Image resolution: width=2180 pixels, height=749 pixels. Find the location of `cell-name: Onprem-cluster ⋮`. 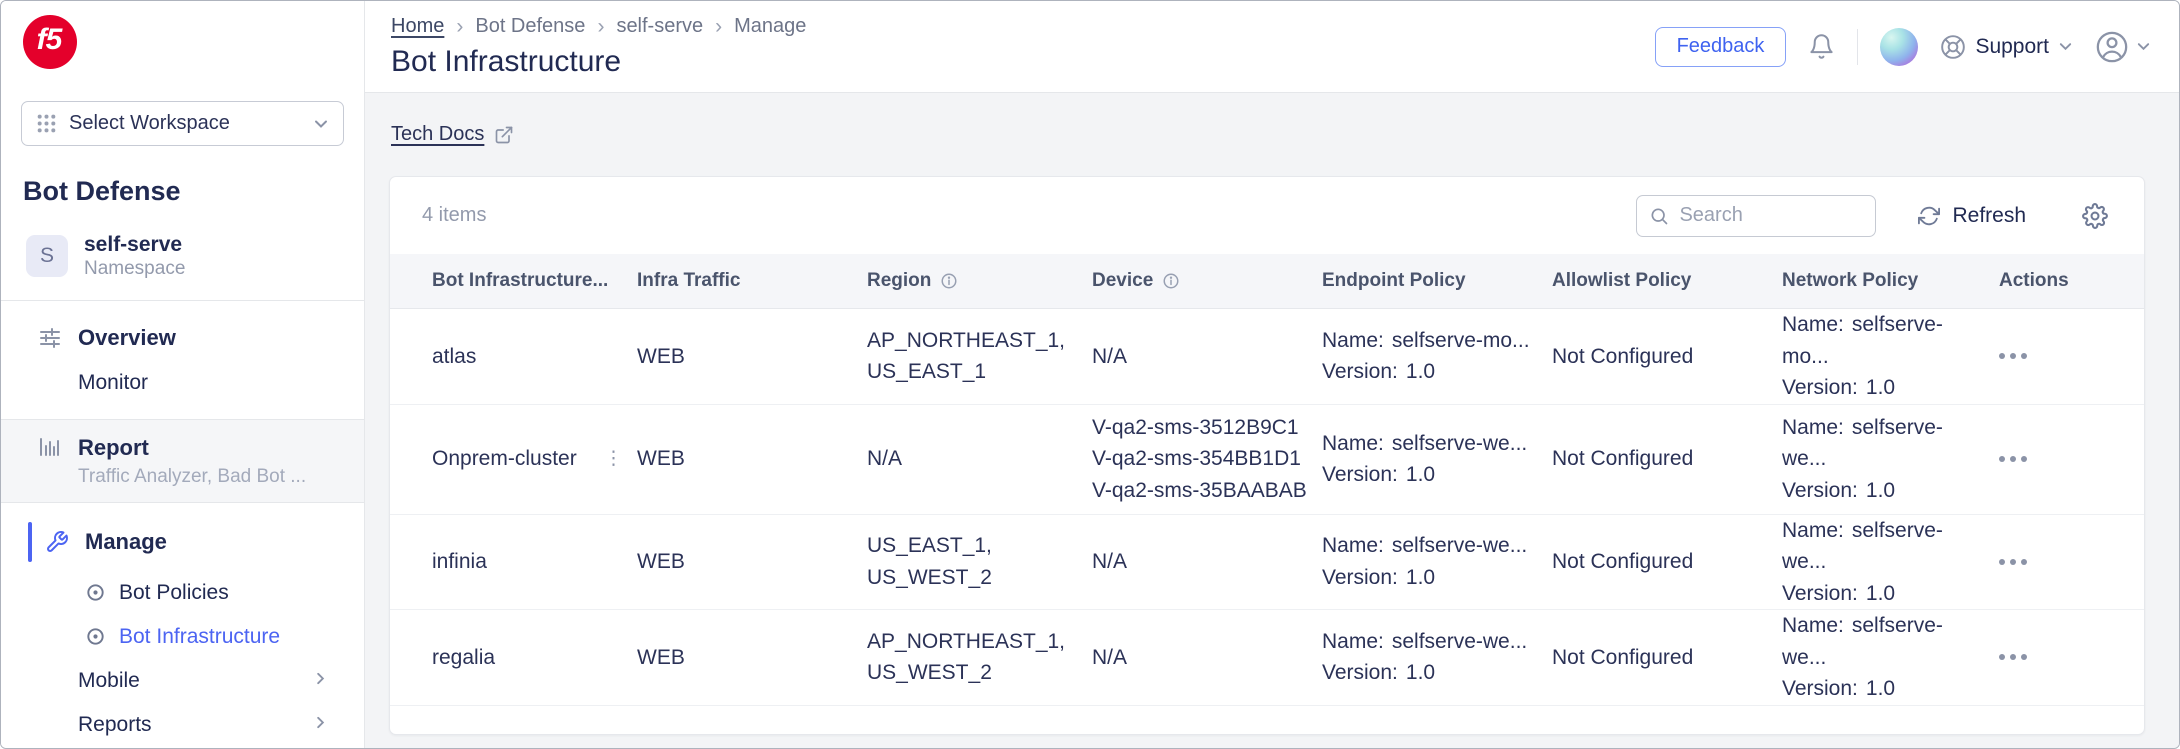

cell-name: Onprem-cluster ⋮ is located at coordinates (534, 459).